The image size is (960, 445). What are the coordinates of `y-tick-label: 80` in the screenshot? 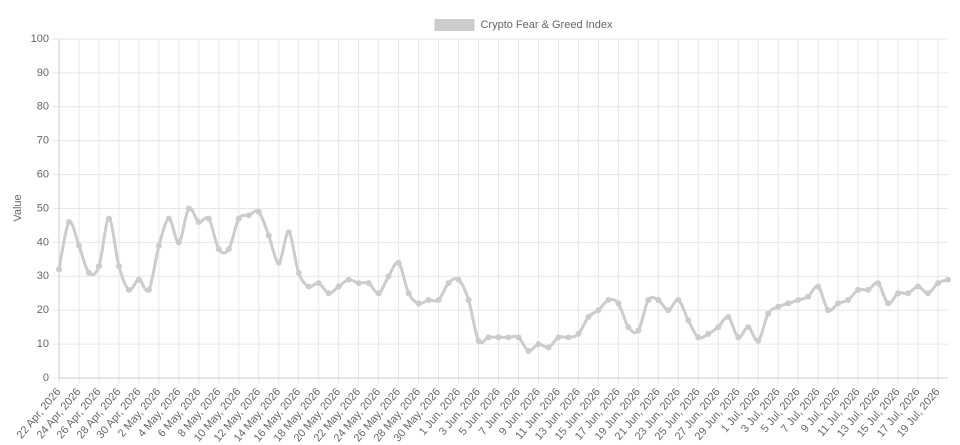 It's located at (43, 107).